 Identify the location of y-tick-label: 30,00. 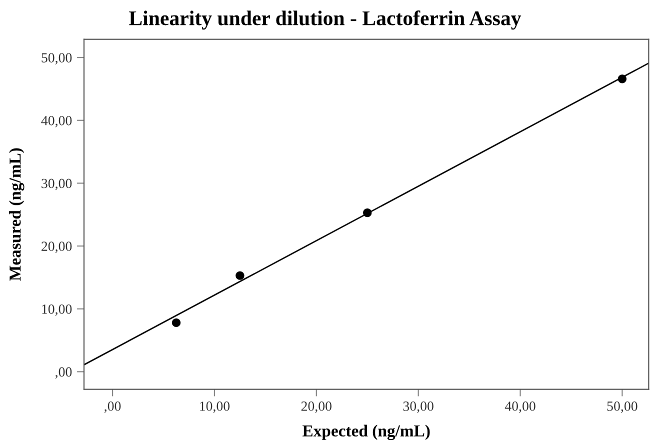
(57, 184).